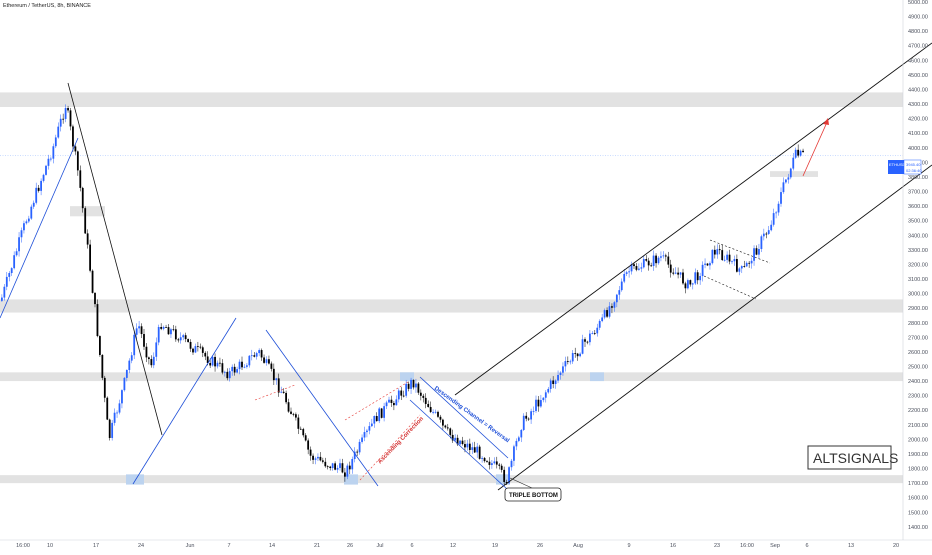 The width and height of the screenshot is (932, 555). What do you see at coordinates (673, 546) in the screenshot?
I see `time-tick-label: 16` at bounding box center [673, 546].